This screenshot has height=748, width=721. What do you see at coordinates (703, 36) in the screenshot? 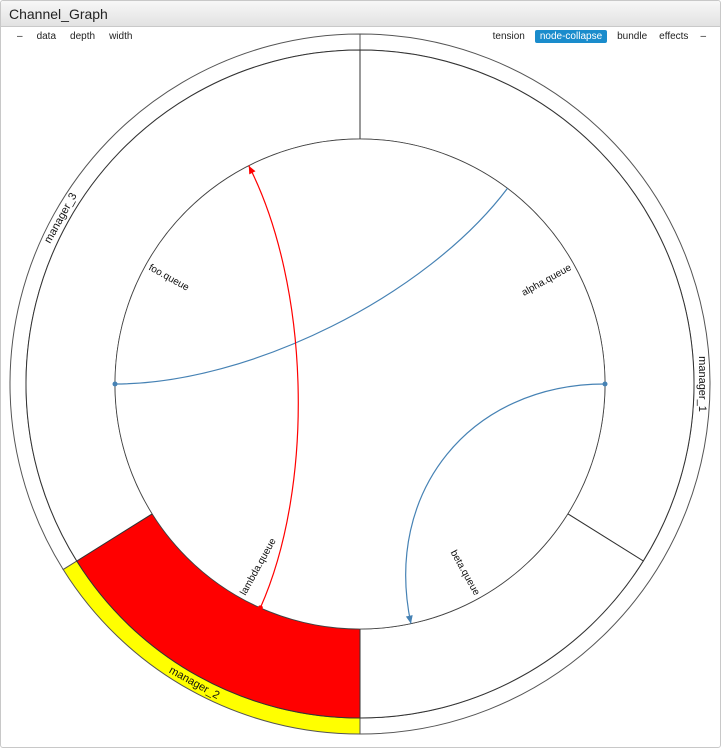
I see `collapse-right-button: –` at bounding box center [703, 36].